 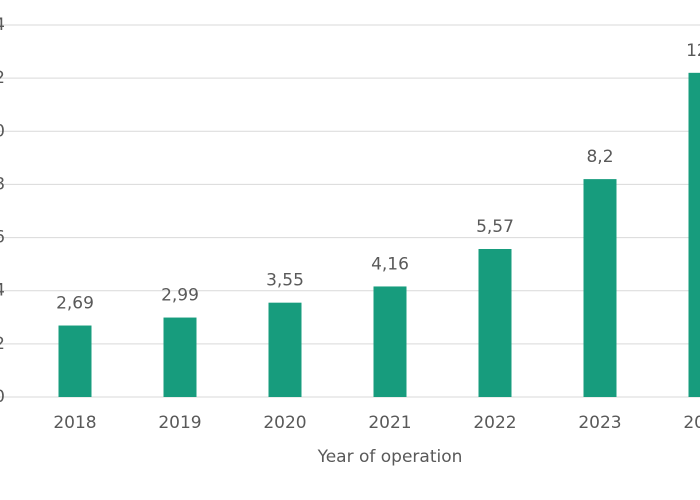 I want to click on x-tick-label: 2019, so click(x=179, y=423).